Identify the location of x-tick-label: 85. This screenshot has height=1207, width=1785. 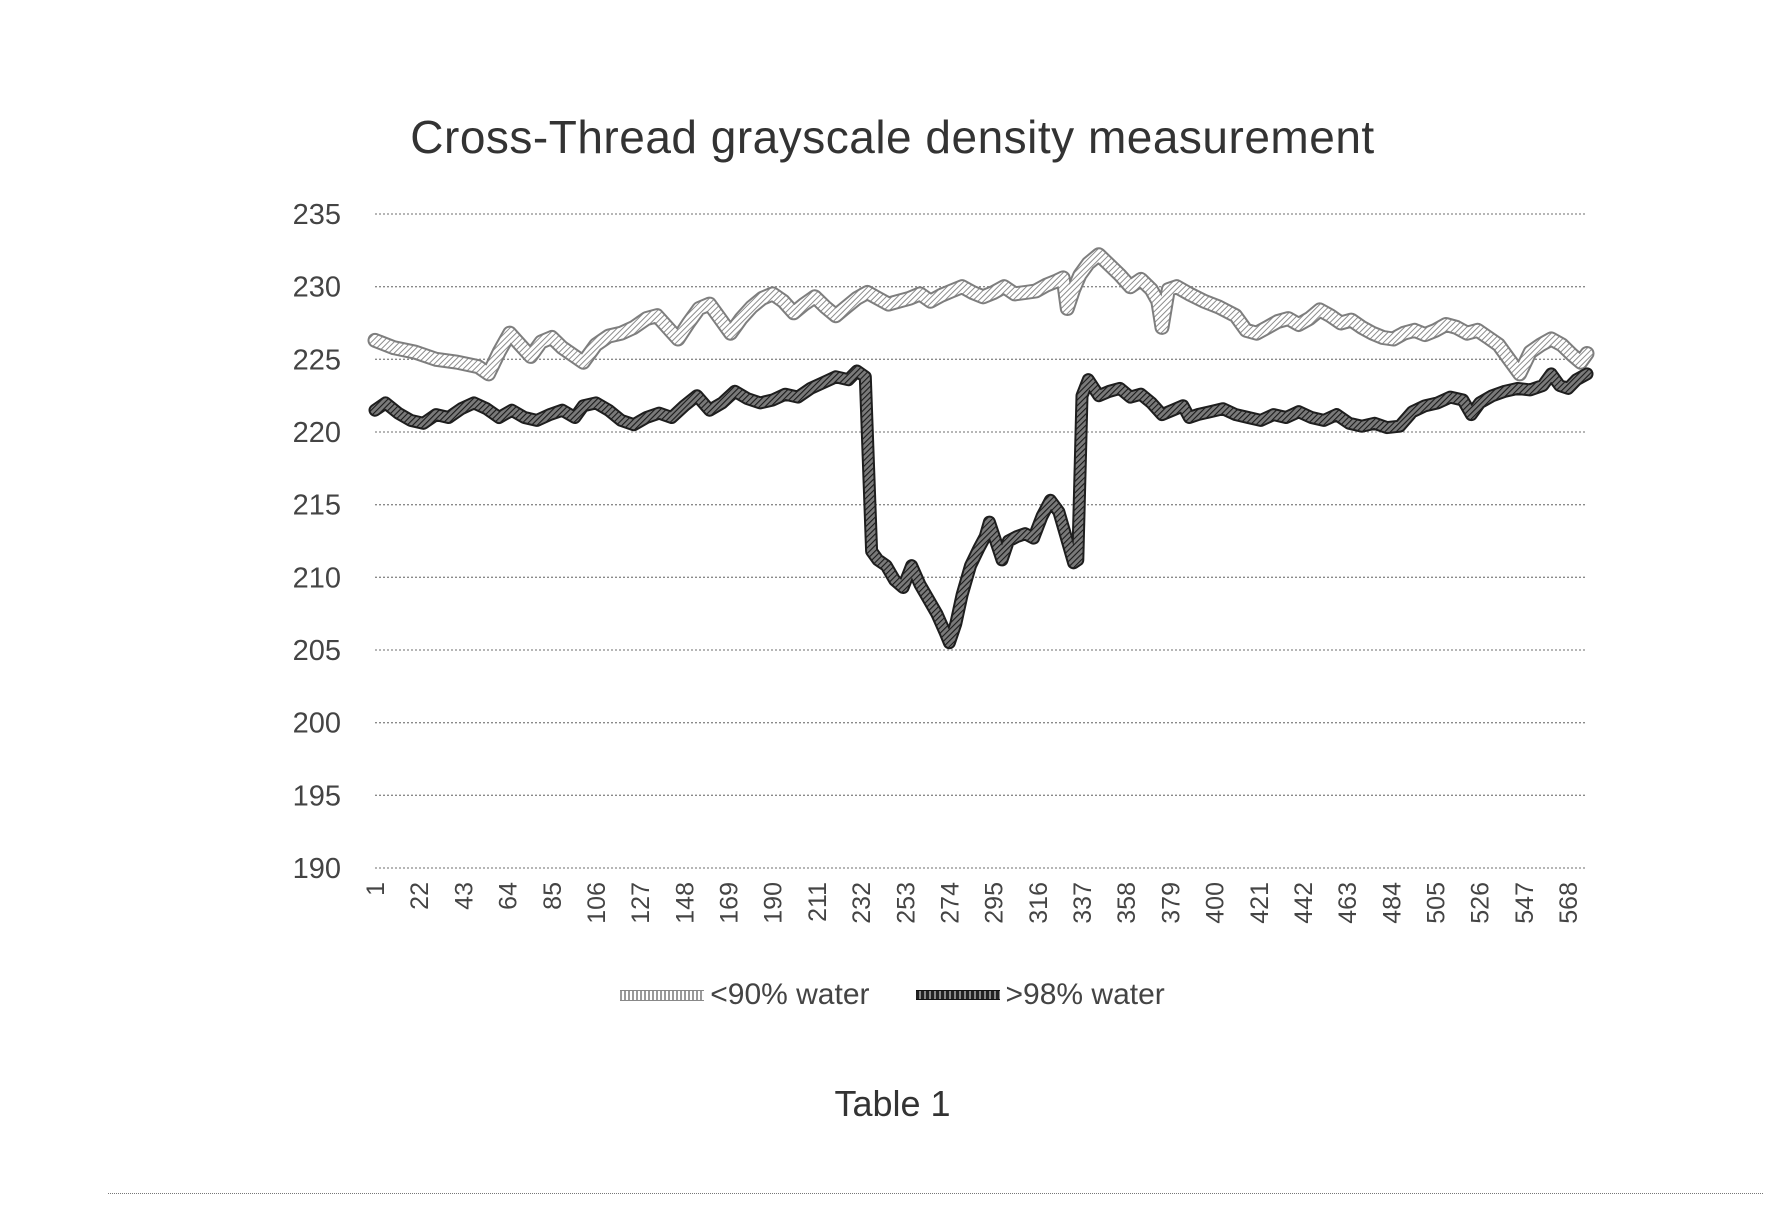
(553, 896).